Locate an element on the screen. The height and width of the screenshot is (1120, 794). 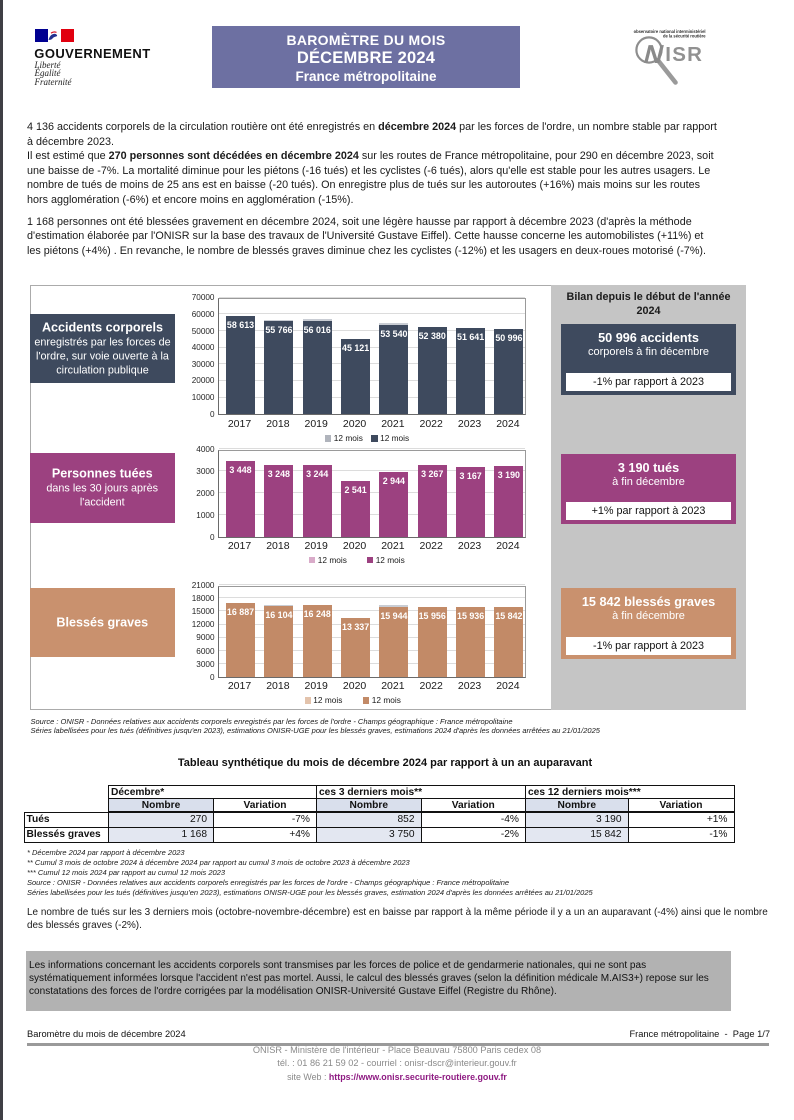
svg-text:observatoire national intermin: observatoire national interministériel is located at coordinates (670, 31).